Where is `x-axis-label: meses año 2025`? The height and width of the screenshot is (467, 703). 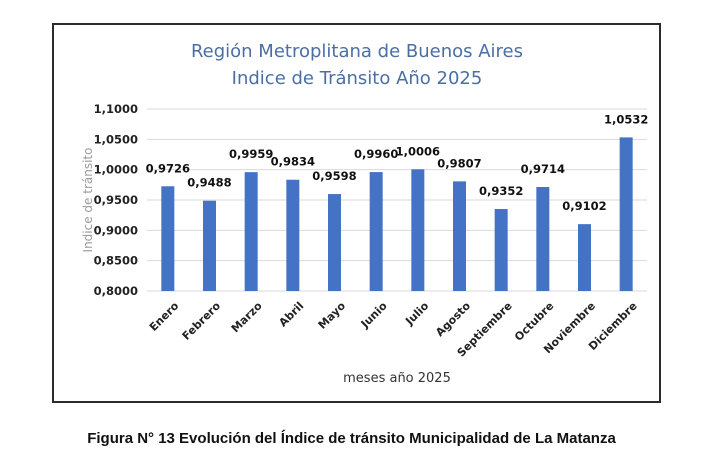
x-axis-label: meses año 2025 is located at coordinates (397, 378).